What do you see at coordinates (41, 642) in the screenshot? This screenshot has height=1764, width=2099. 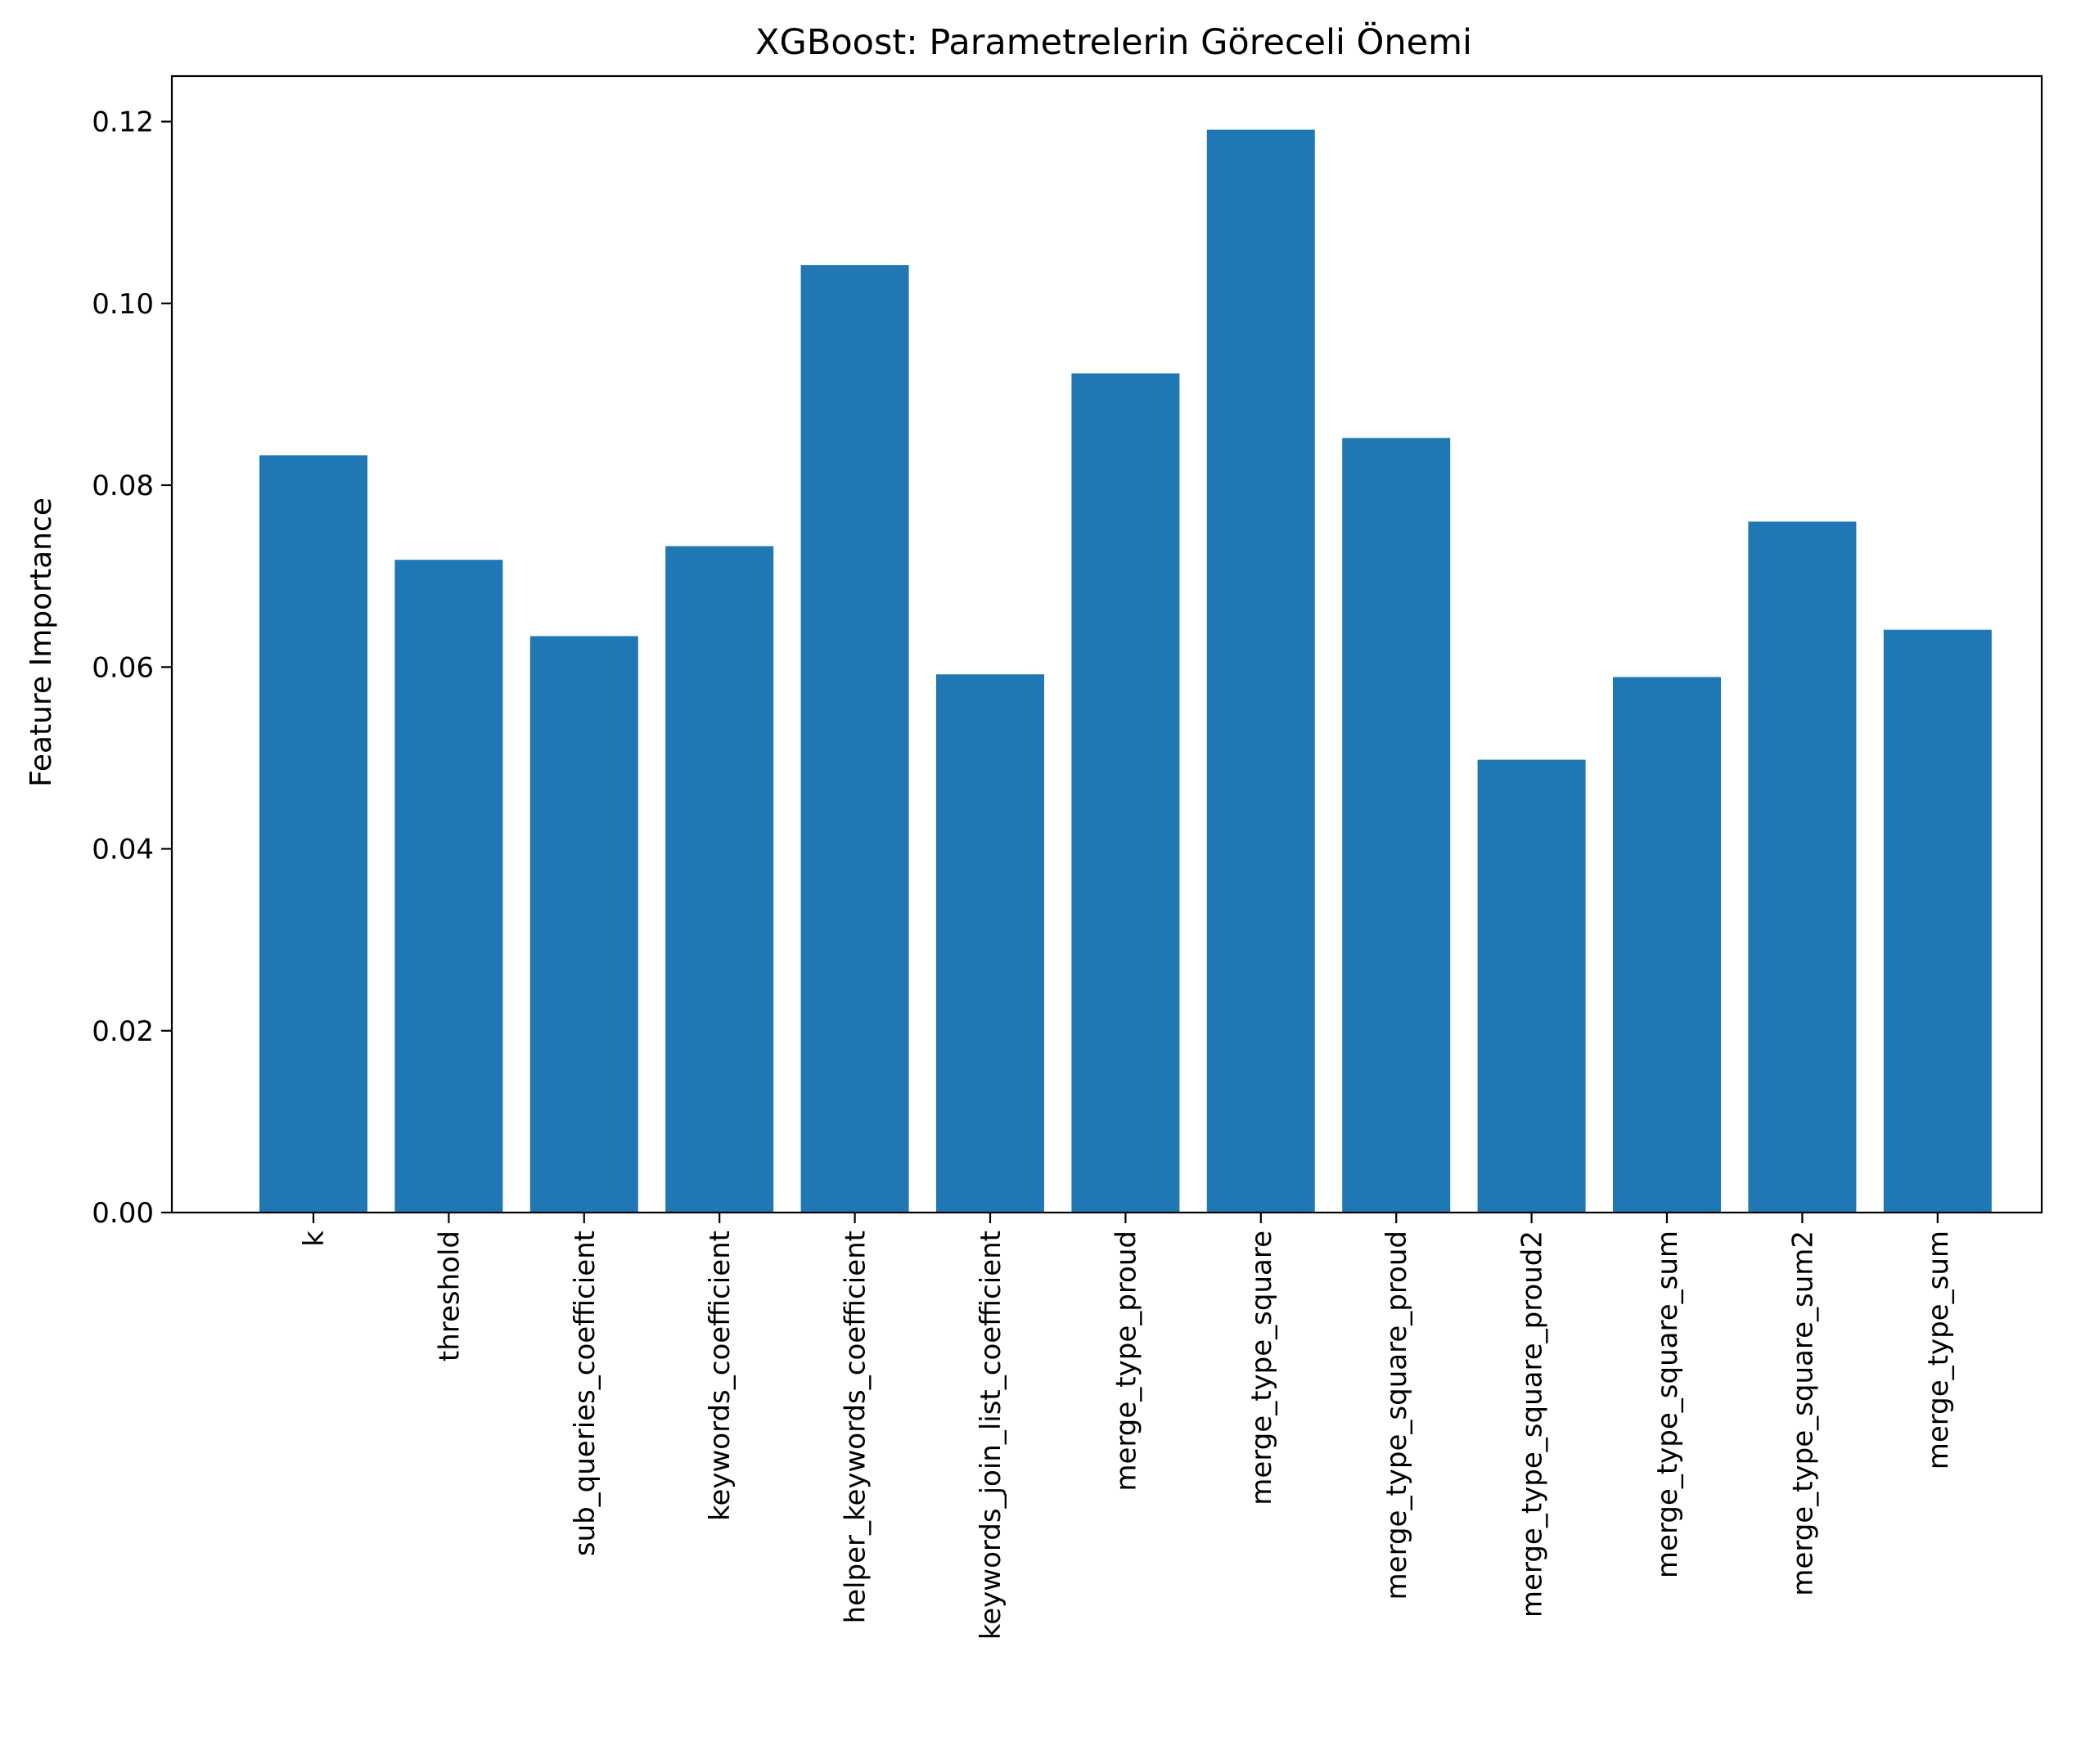 I see `y-axis-label: Feature Importance` at bounding box center [41, 642].